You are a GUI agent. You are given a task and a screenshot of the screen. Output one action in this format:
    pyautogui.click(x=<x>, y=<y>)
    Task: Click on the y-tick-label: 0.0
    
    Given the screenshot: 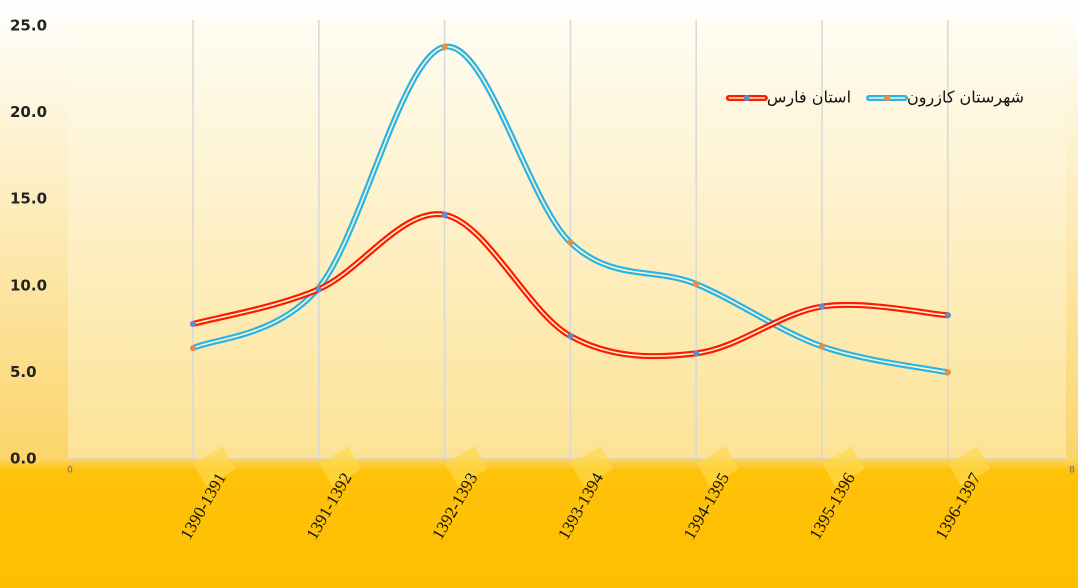 What is the action you would take?
    pyautogui.click(x=23, y=459)
    